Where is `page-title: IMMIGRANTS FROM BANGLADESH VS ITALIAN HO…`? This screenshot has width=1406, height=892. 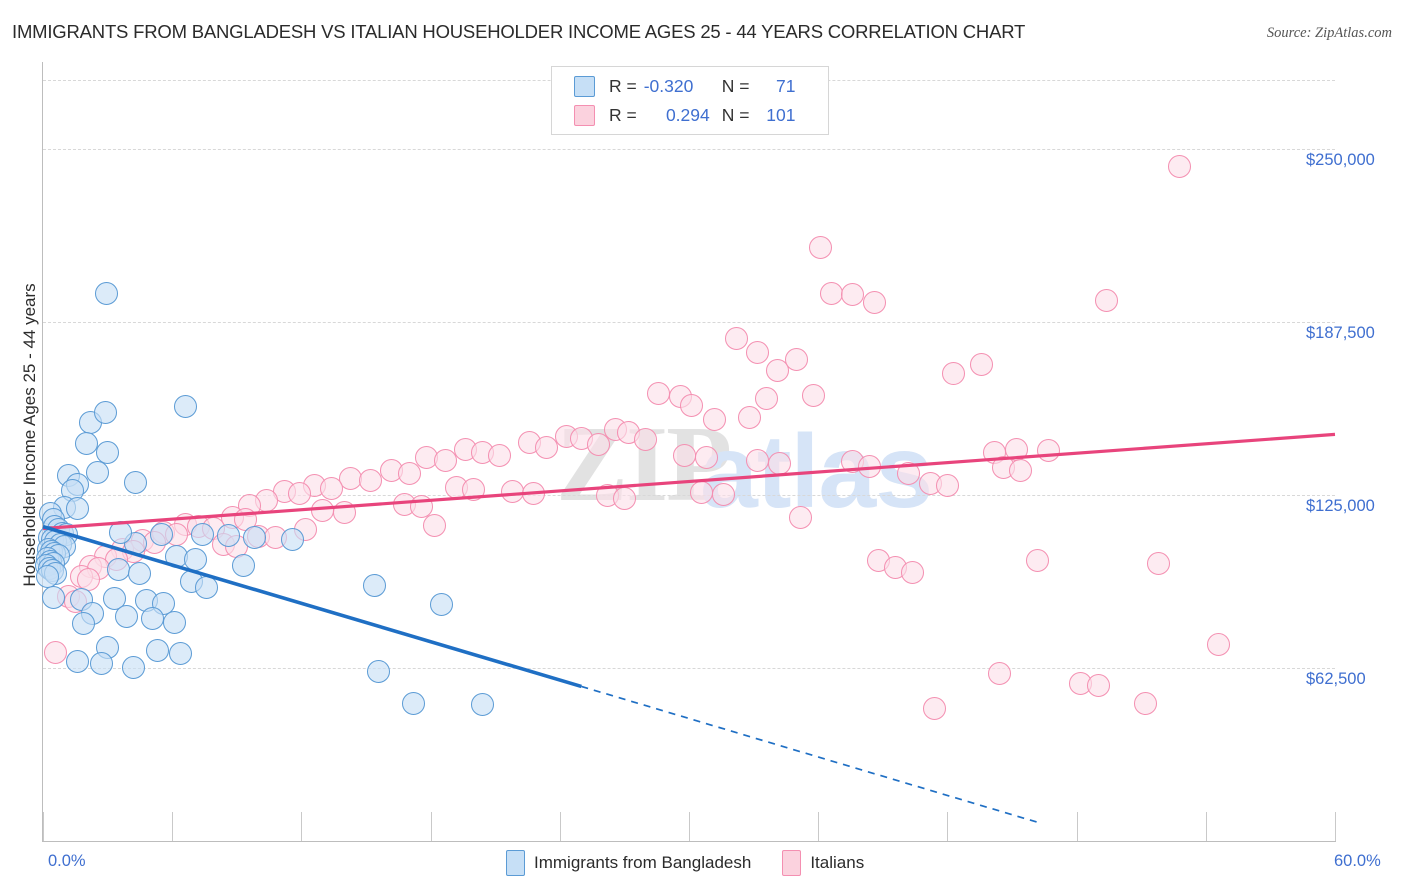 page-title: IMMIGRANTS FROM BANGLADESH VS ITALIAN HO… is located at coordinates (519, 31).